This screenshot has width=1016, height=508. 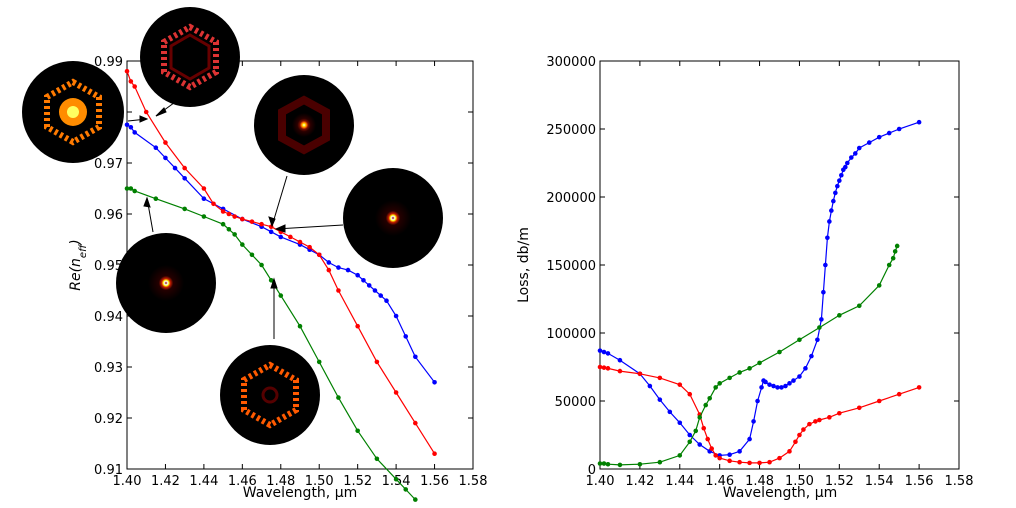 I want to click on series-path, so click(x=749, y=355).